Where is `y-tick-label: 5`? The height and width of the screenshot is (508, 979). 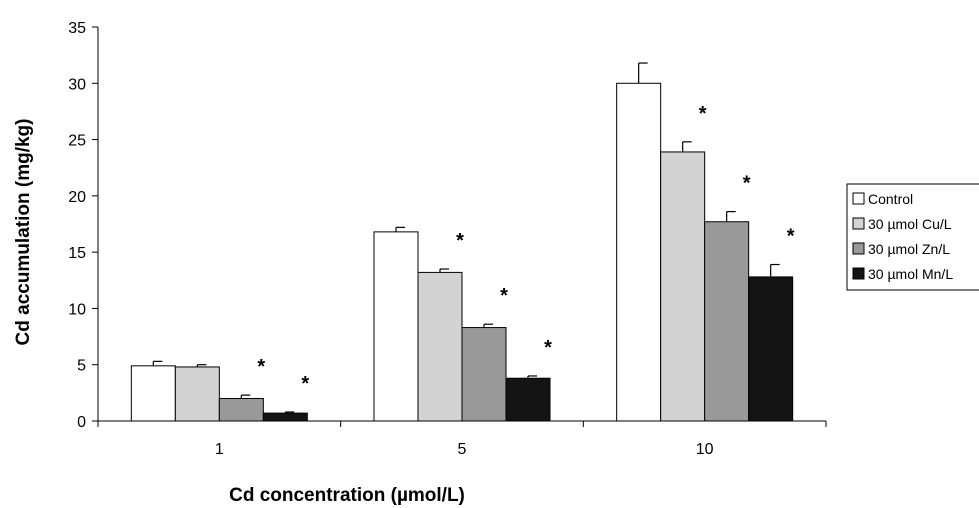 y-tick-label: 5 is located at coordinates (81, 366).